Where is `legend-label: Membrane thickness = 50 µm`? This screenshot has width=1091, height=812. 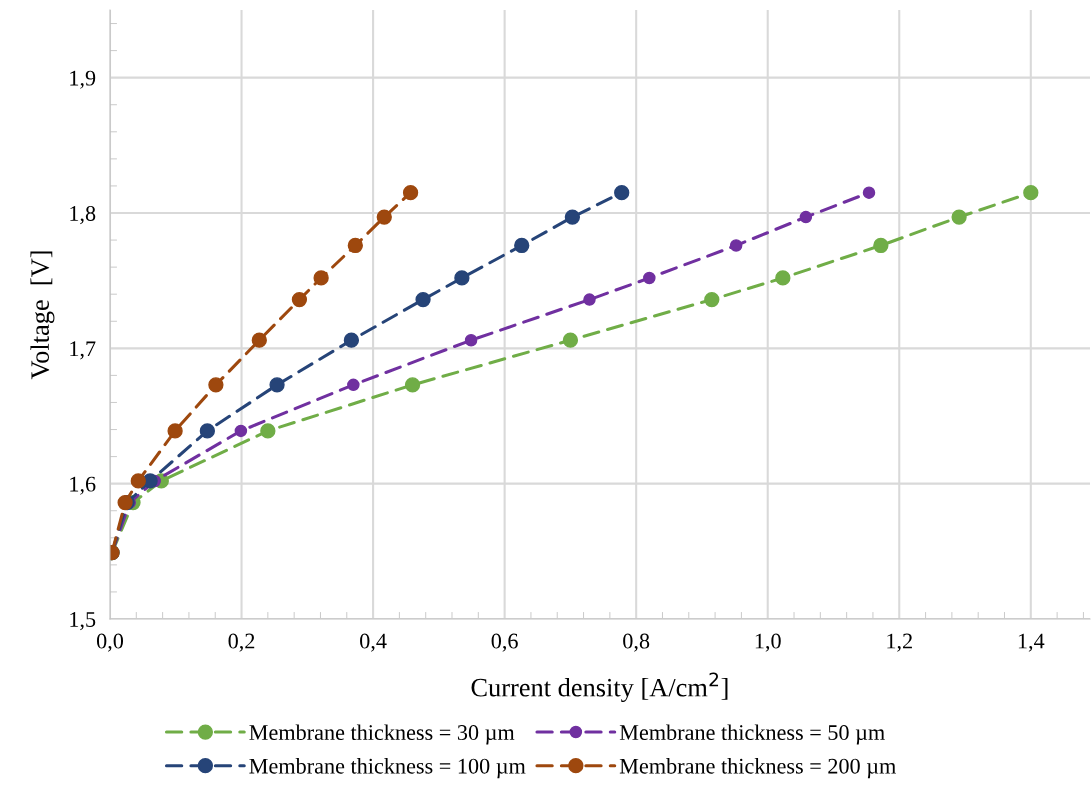
legend-label: Membrane thickness = 50 µm is located at coordinates (752, 734).